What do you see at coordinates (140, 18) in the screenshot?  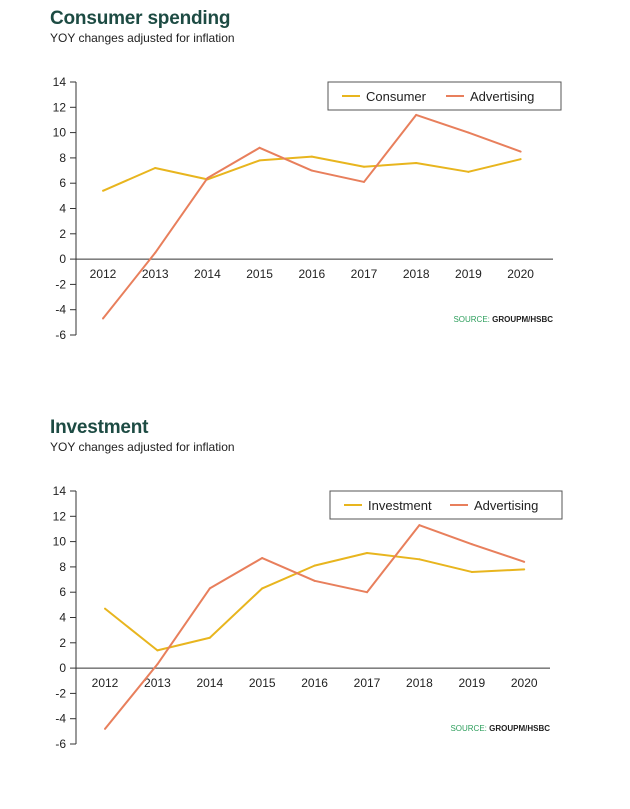 I see `chart-title: Consumer spending` at bounding box center [140, 18].